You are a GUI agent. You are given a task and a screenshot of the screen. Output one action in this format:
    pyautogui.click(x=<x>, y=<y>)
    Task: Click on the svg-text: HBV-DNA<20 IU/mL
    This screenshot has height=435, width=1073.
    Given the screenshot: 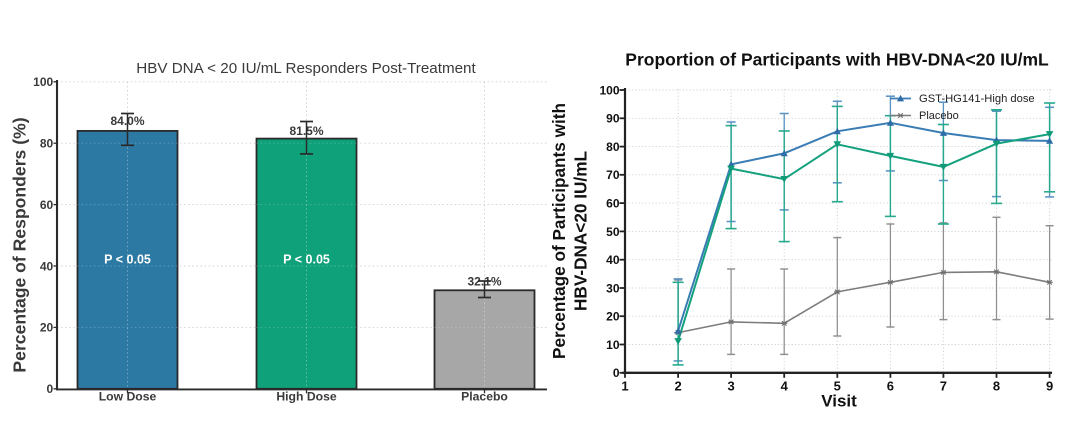 What is the action you would take?
    pyautogui.click(x=581, y=231)
    